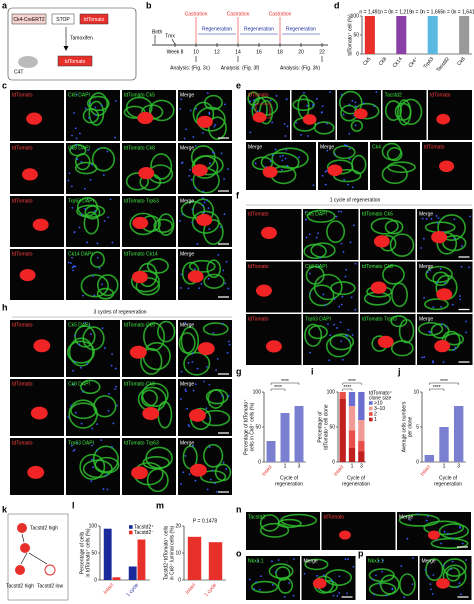  What do you see at coordinates (217, 29) in the screenshot?
I see `regeneration: Regeneration` at bounding box center [217, 29].